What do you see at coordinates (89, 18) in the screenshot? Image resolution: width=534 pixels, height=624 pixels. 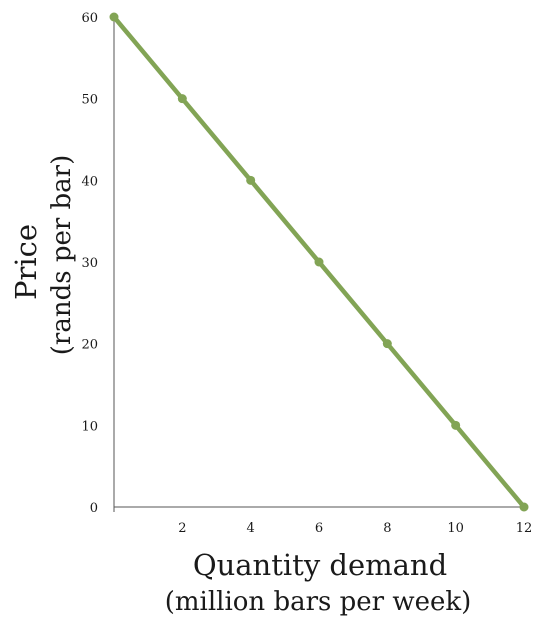 I see `y-tick-label: 60` at bounding box center [89, 18].